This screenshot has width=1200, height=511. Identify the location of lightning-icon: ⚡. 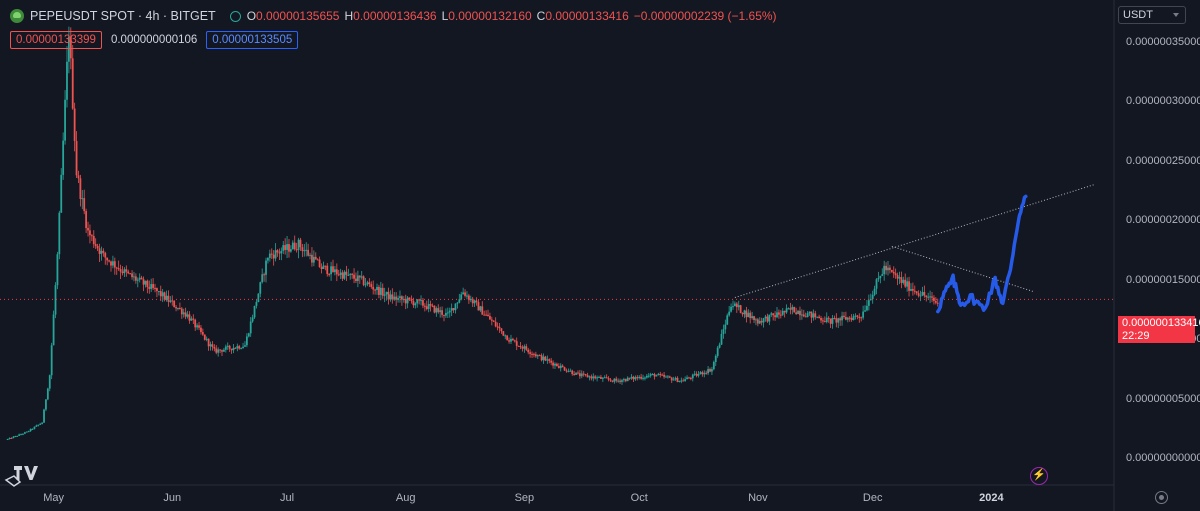
(1039, 476).